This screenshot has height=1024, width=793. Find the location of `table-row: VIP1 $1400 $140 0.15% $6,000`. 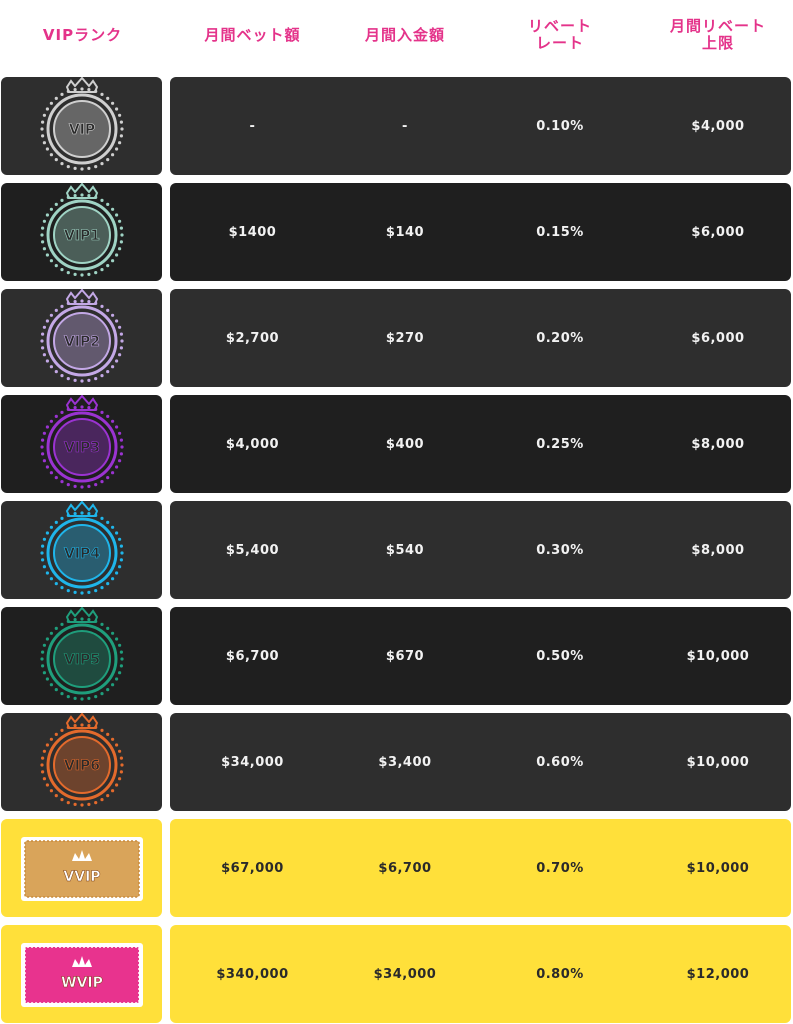

table-row: VIP1 $1400 $140 0.15% $6,000 is located at coordinates (396, 232).